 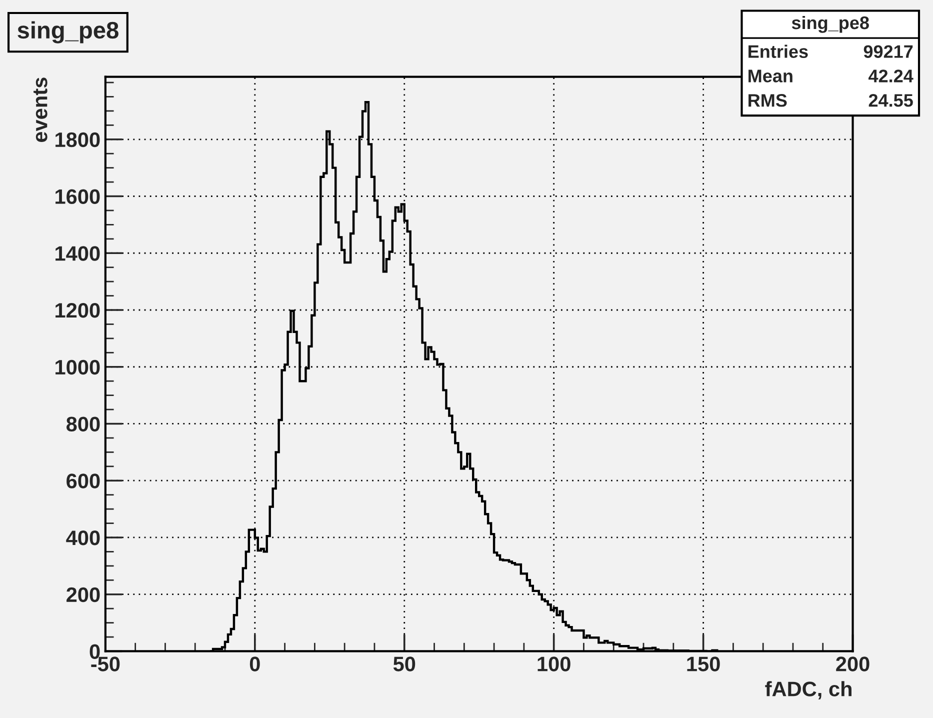 What do you see at coordinates (770, 76) in the screenshot?
I see `annotation: Mean` at bounding box center [770, 76].